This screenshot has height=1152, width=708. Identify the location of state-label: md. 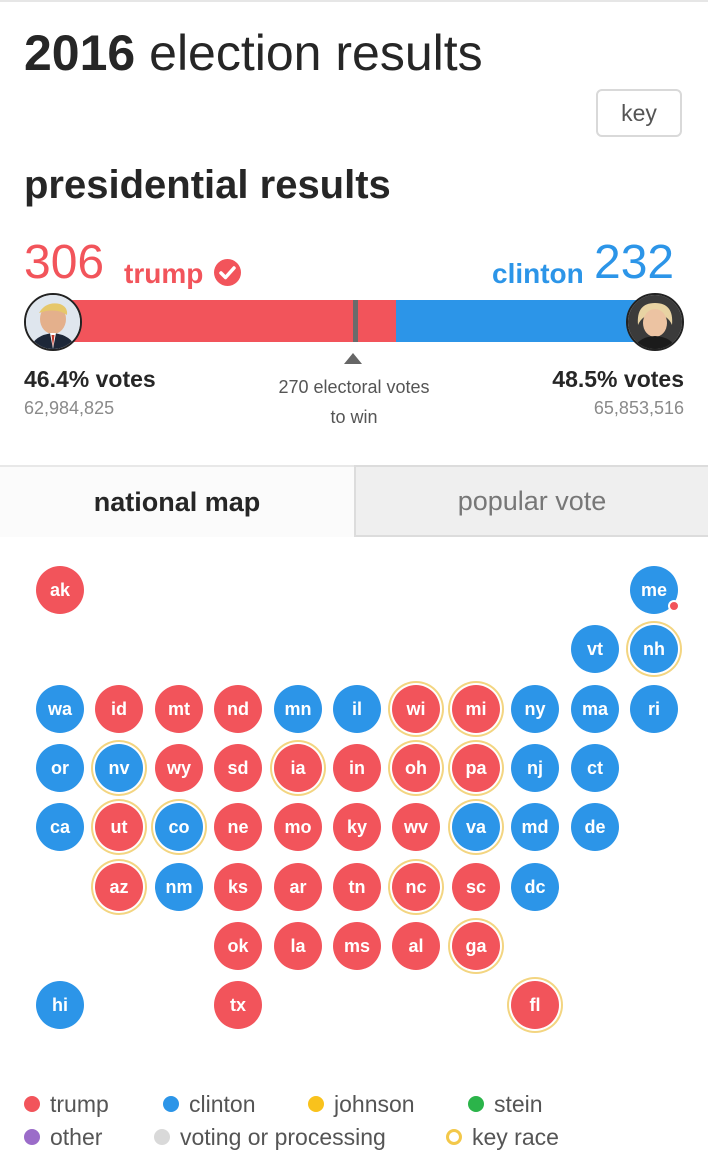
(535, 826).